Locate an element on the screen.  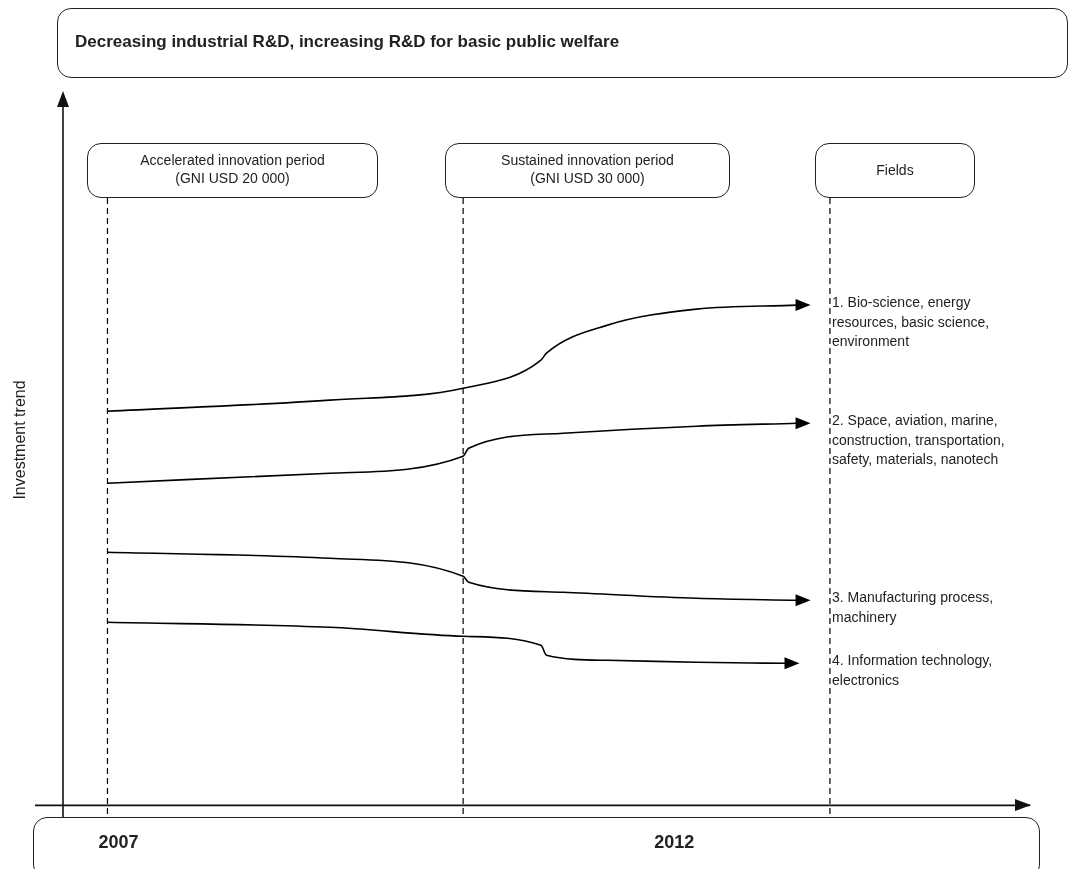
legend-title: Fields is located at coordinates (895, 170).